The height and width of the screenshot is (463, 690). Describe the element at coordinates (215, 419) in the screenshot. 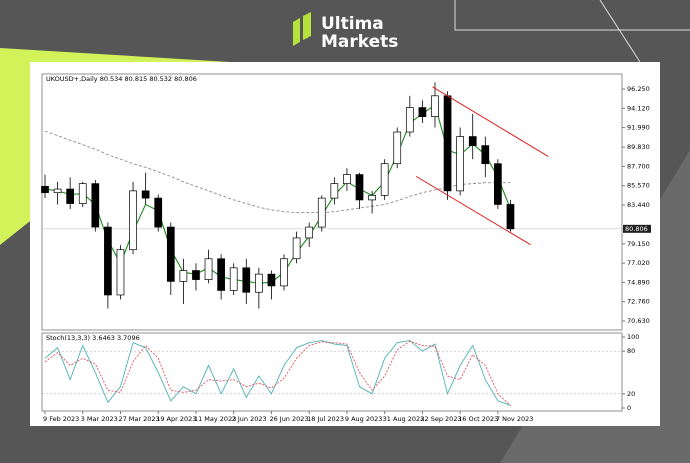

I see `x-tick-label: 11 May 2023` at that location.